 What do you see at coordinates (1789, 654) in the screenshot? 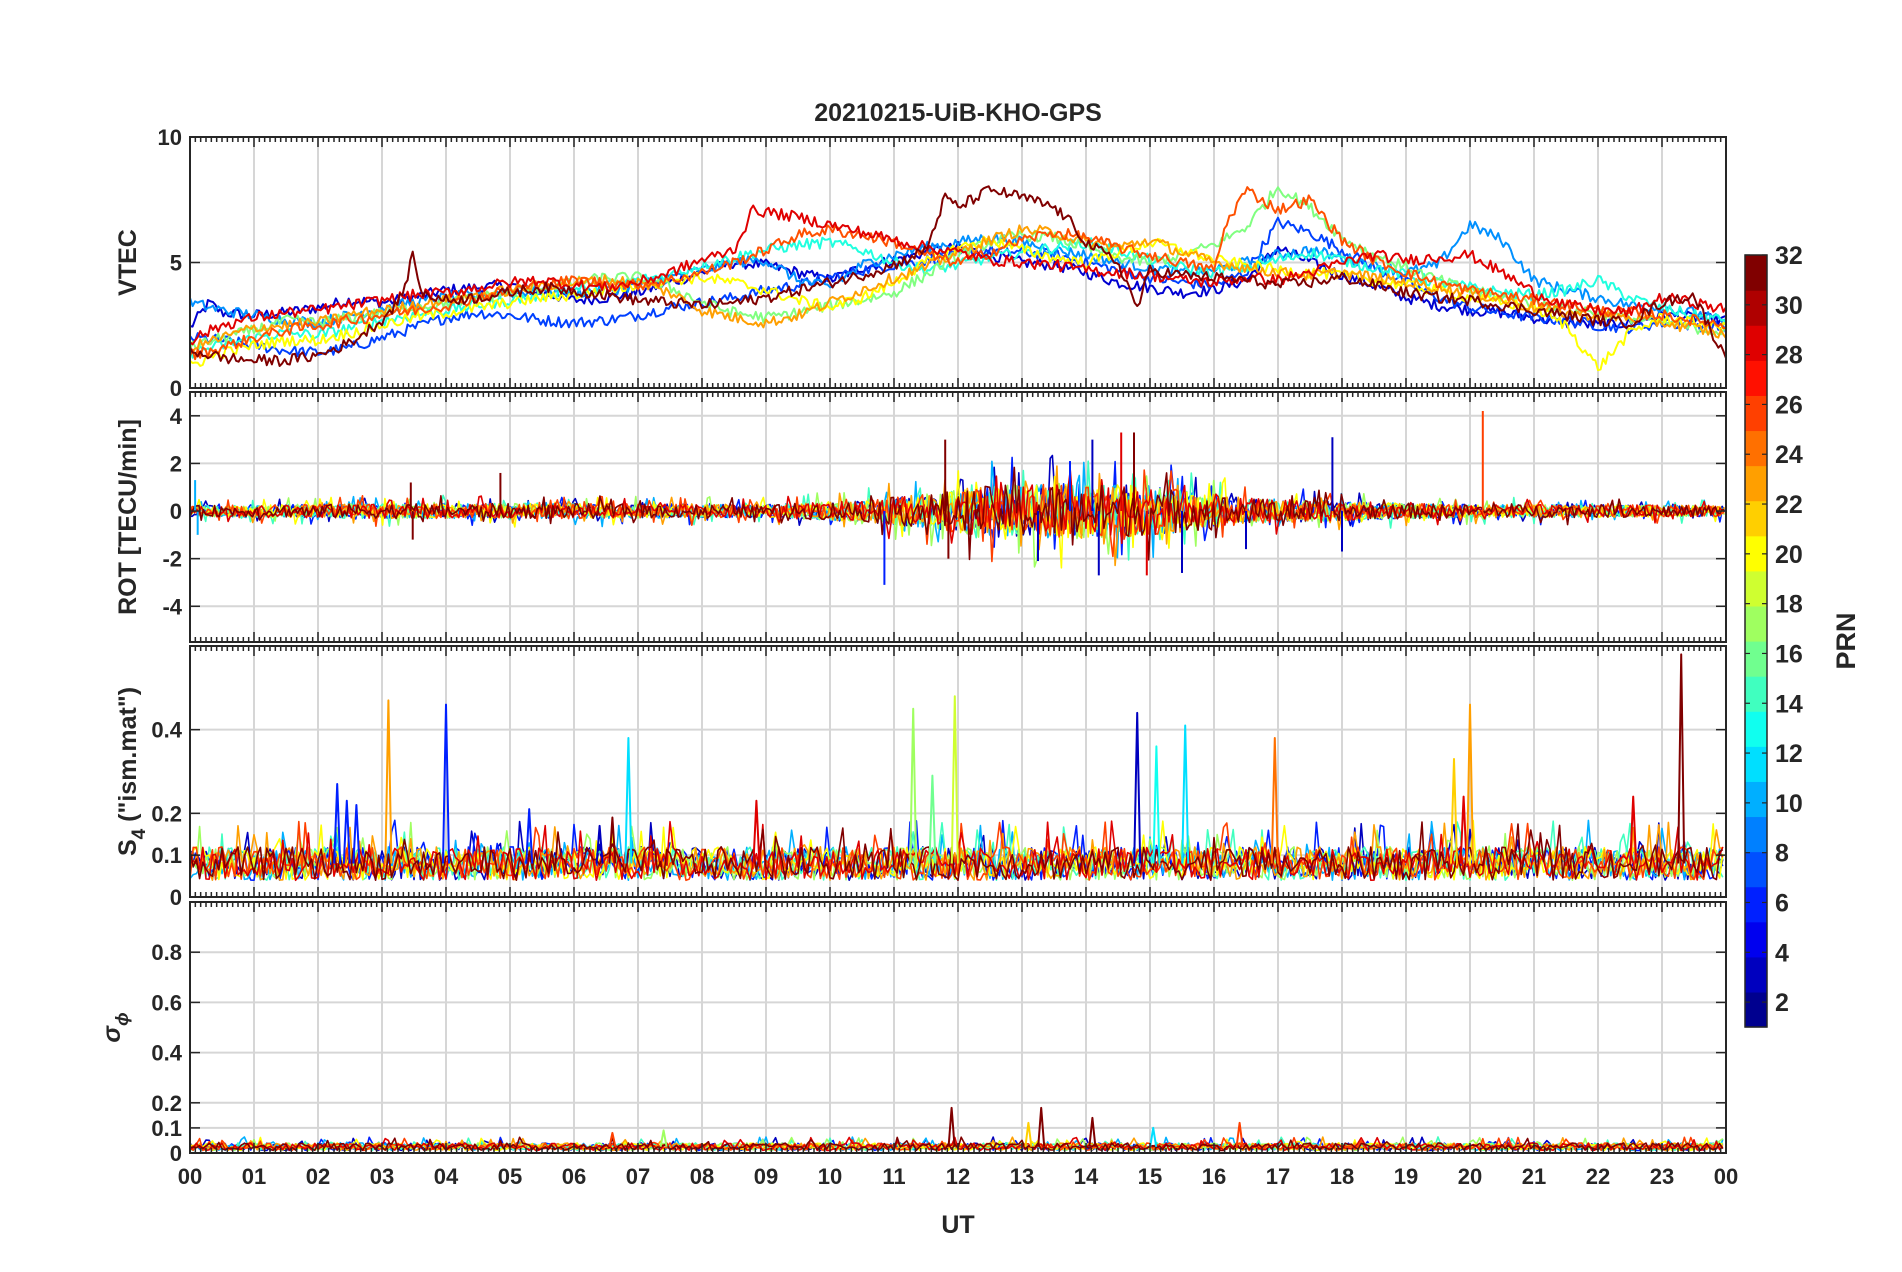
I see `colorbar-tick-label: 16` at bounding box center [1789, 654].